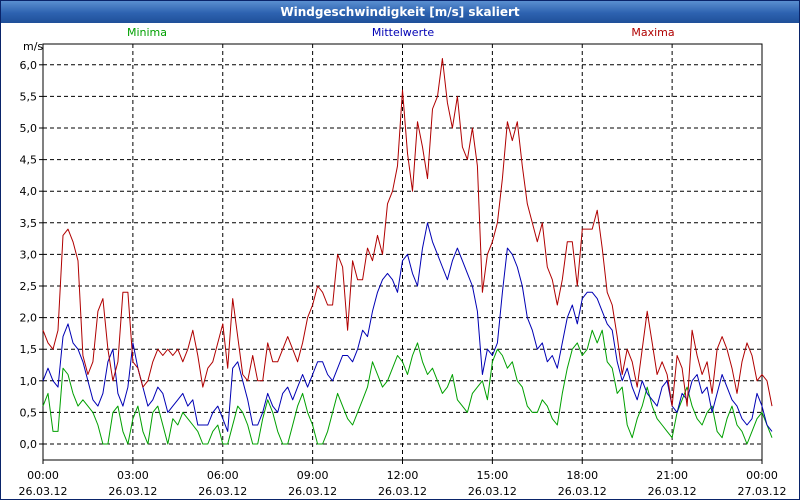 This screenshot has width=800, height=500. I want to click on y-tick-label: 2,5, so click(29, 286).